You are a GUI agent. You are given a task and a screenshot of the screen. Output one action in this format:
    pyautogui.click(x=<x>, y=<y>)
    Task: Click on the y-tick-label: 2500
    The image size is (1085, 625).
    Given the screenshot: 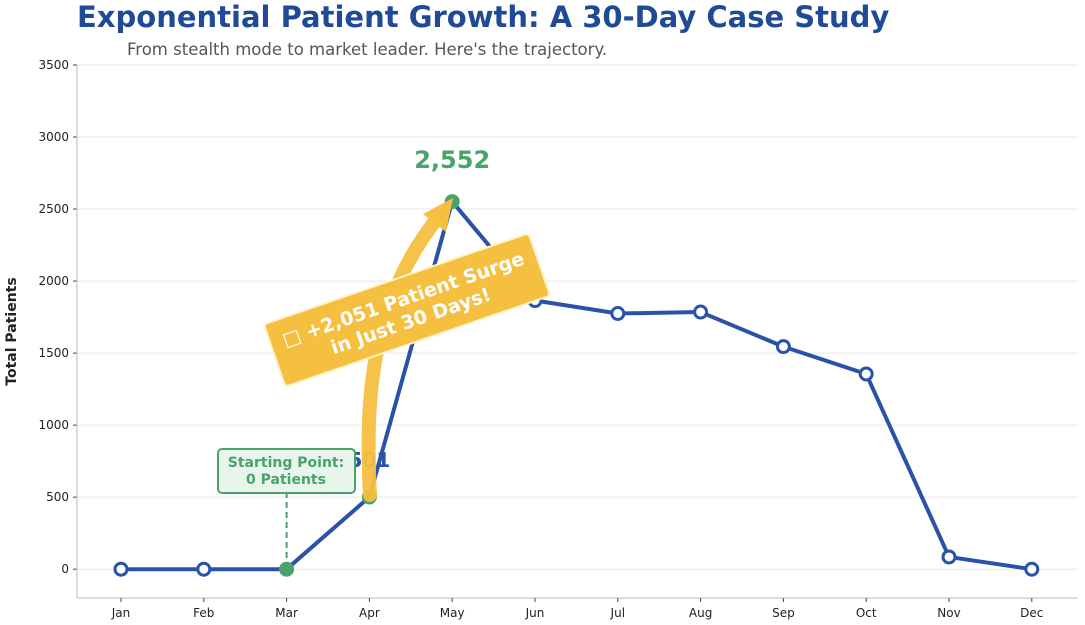 What is the action you would take?
    pyautogui.click(x=53, y=209)
    